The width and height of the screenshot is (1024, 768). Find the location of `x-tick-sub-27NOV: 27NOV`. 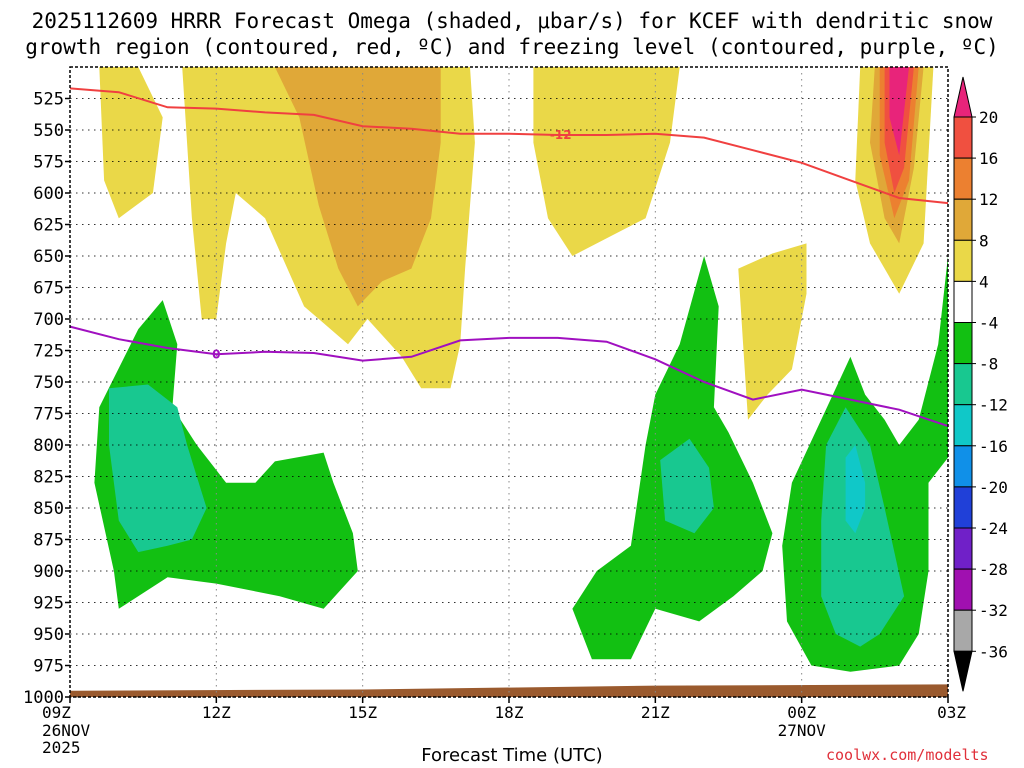

x-tick-sub-27NOV: 27NOV is located at coordinates (802, 730).